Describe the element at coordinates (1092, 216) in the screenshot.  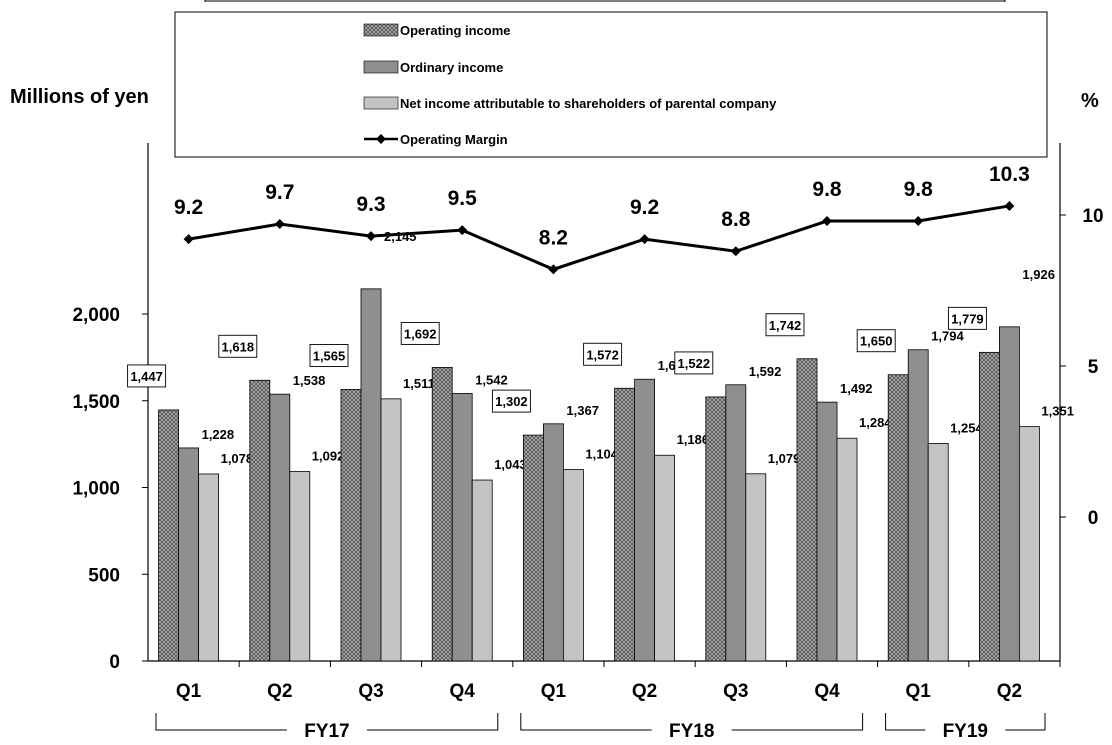
I see `y-right-tick-label: 10` at that location.